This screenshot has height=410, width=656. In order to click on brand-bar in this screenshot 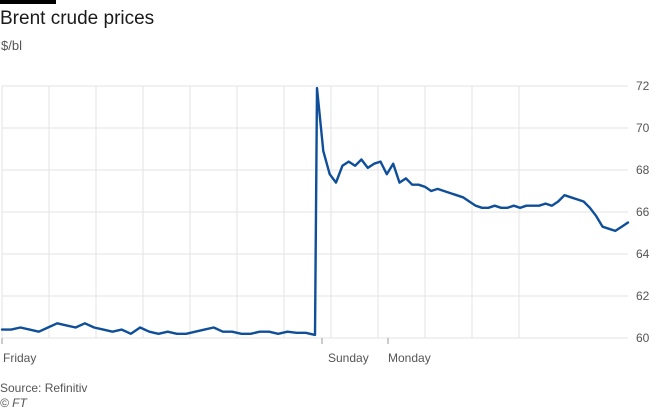, I will do `click(28, 2)`.